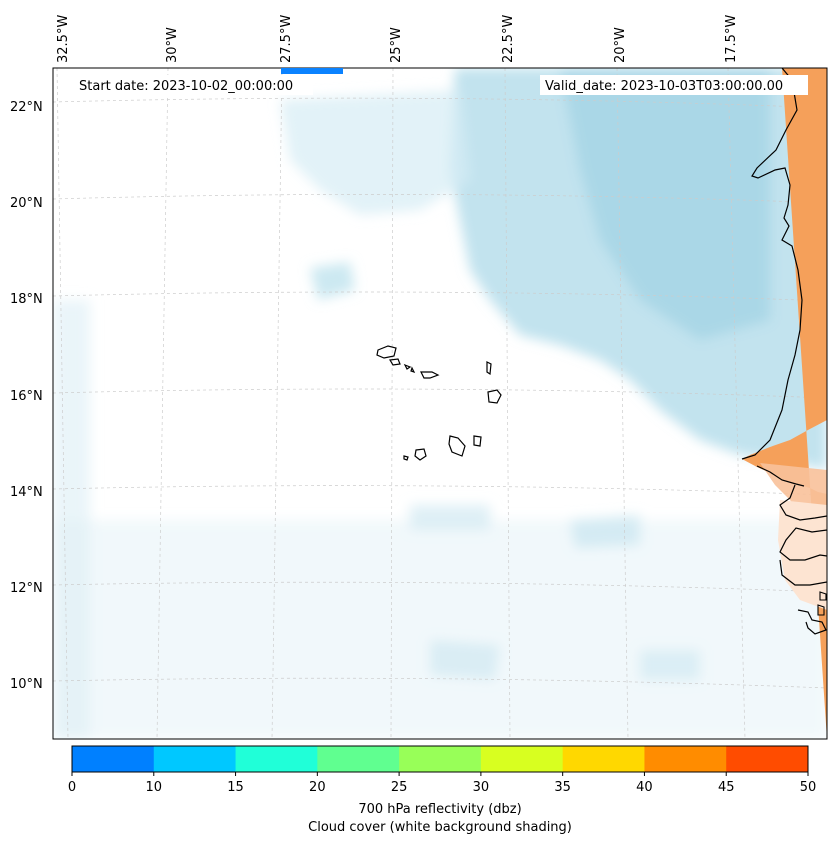 The width and height of the screenshot is (837, 843). I want to click on colorbar-label-cloud-cover: Cloud cover (white background shading), so click(440, 827).